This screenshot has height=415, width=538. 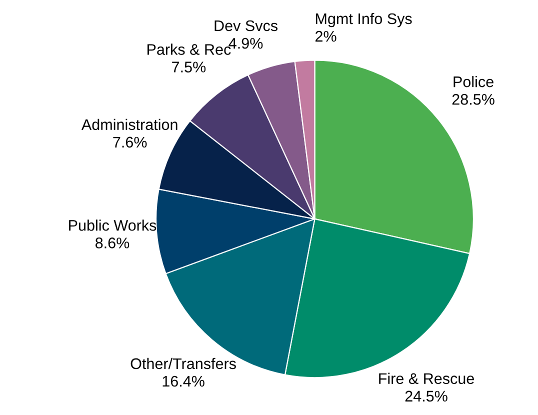 What do you see at coordinates (246, 26) in the screenshot?
I see `slice-label: Dev Svcs` at bounding box center [246, 26].